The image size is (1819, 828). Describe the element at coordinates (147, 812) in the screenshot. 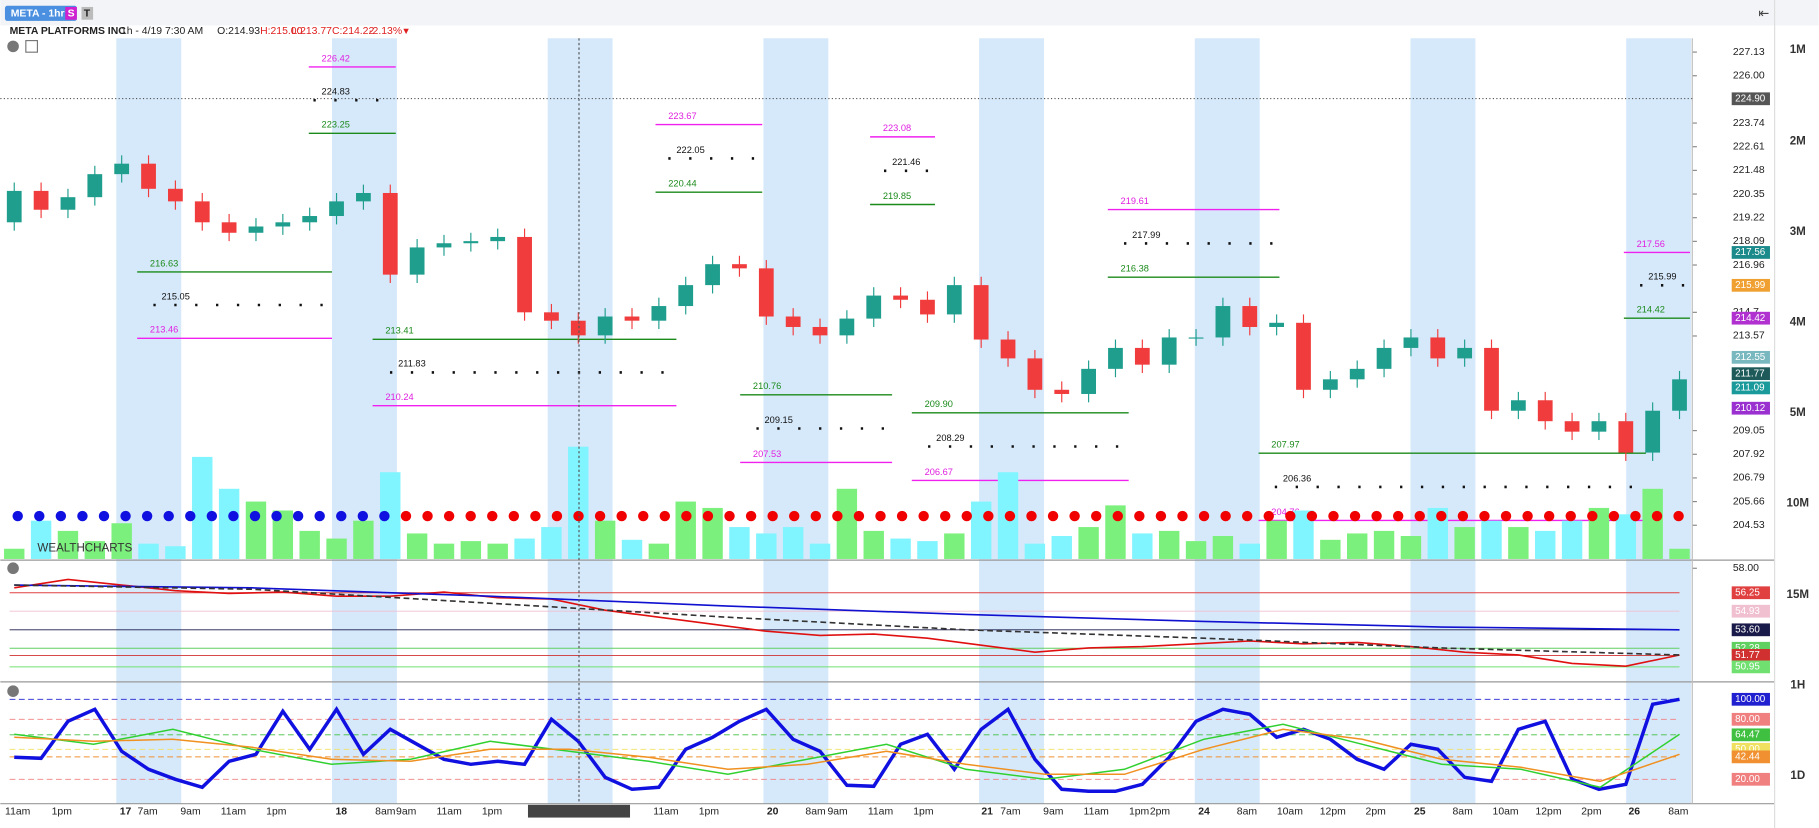

I see `time-label: 7am` at that location.